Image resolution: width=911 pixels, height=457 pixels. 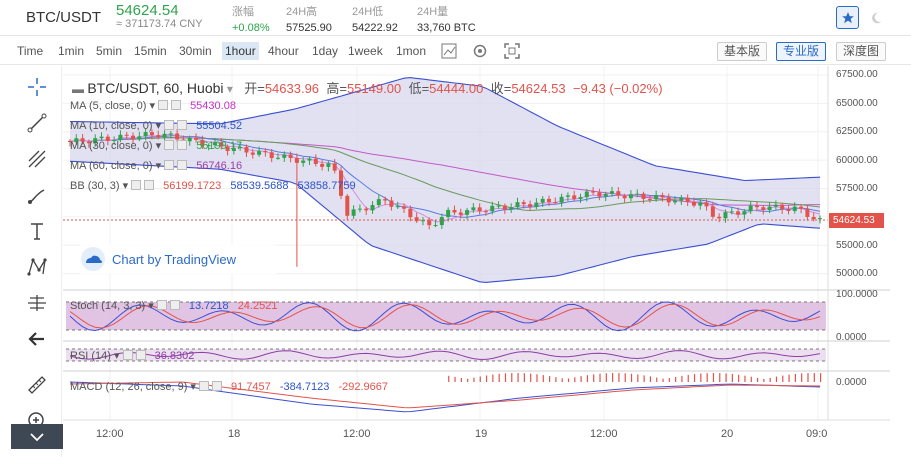 I want to click on pitchfork-icon, so click(x=37, y=159).